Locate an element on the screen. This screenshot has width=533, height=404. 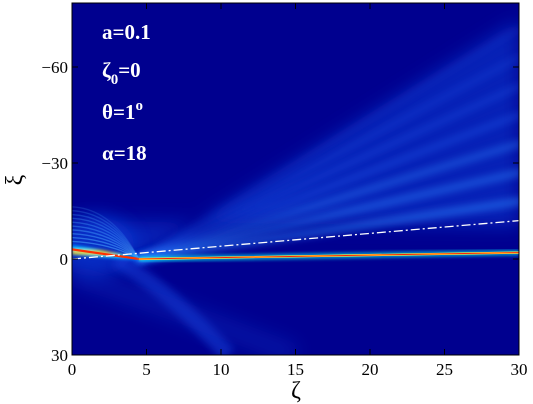
x-axis-label: ζ is located at coordinates (296, 391).